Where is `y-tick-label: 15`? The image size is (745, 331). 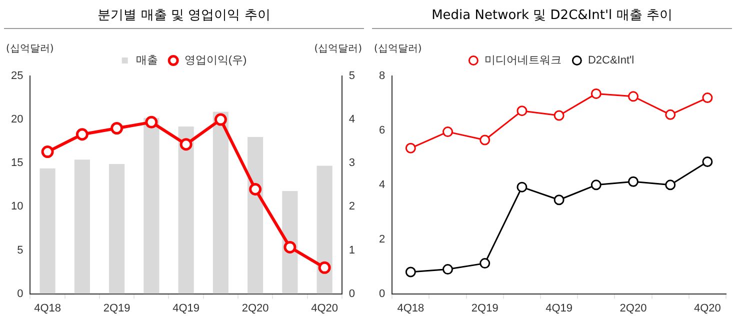
y-tick-label: 15 is located at coordinates (17, 163).